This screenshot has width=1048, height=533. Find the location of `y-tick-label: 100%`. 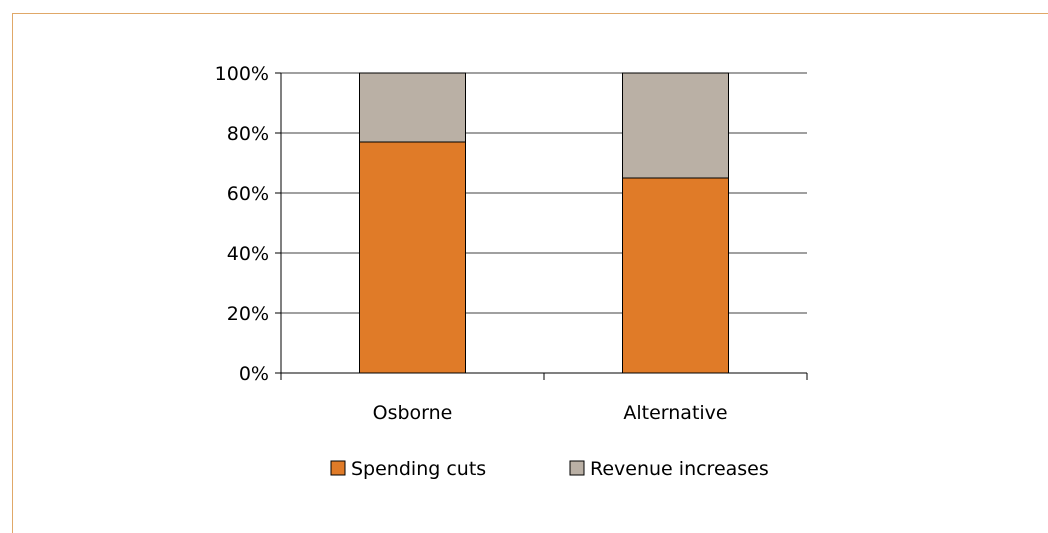

y-tick-label: 100% is located at coordinates (242, 74).